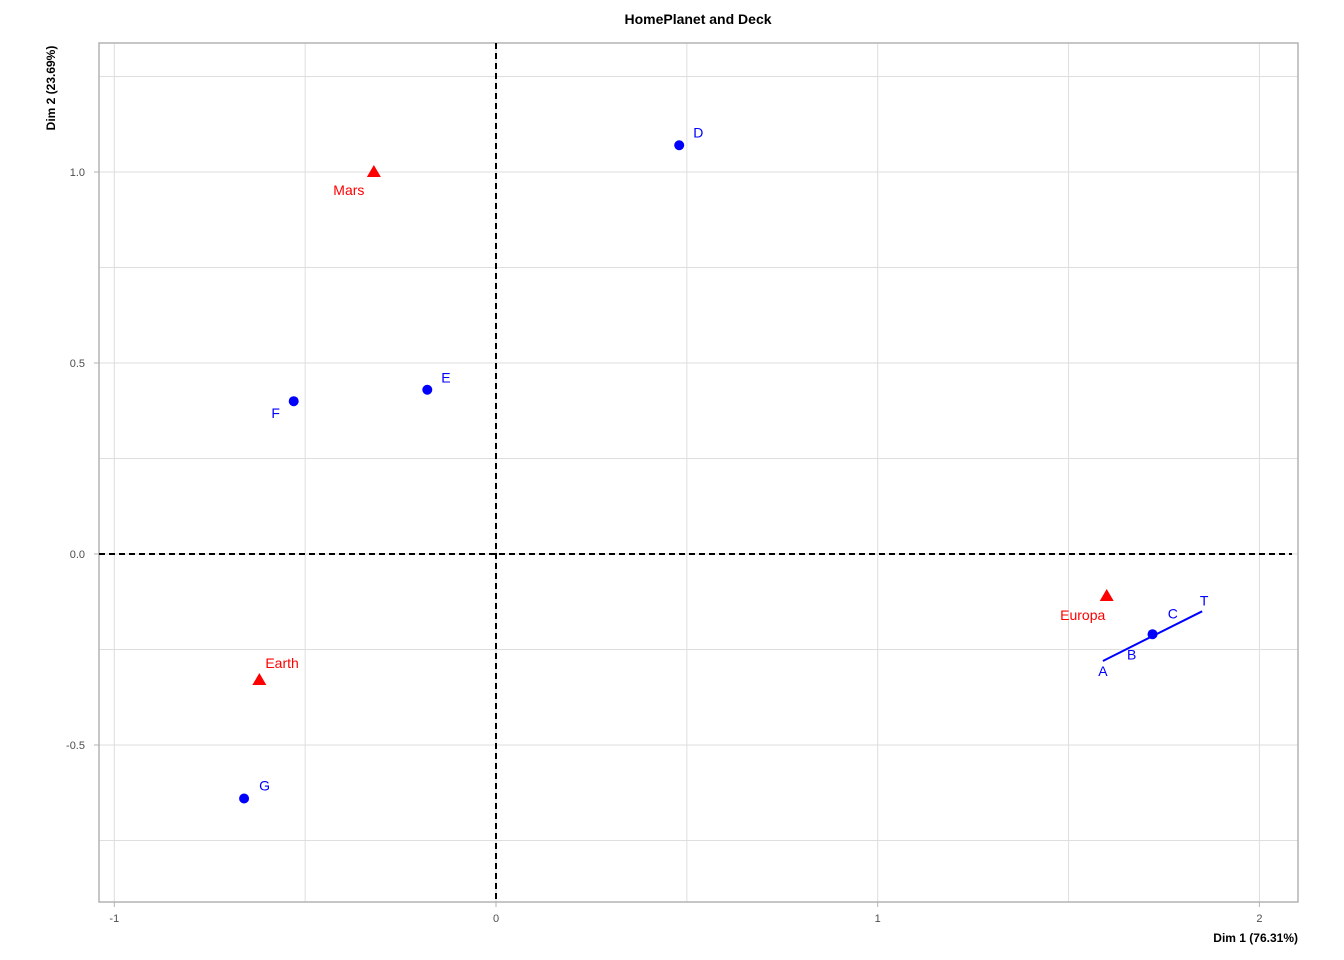 Image resolution: width=1344 pixels, height=960 pixels. Describe the element at coordinates (1131, 655) in the screenshot. I see `point-label: B` at that location.